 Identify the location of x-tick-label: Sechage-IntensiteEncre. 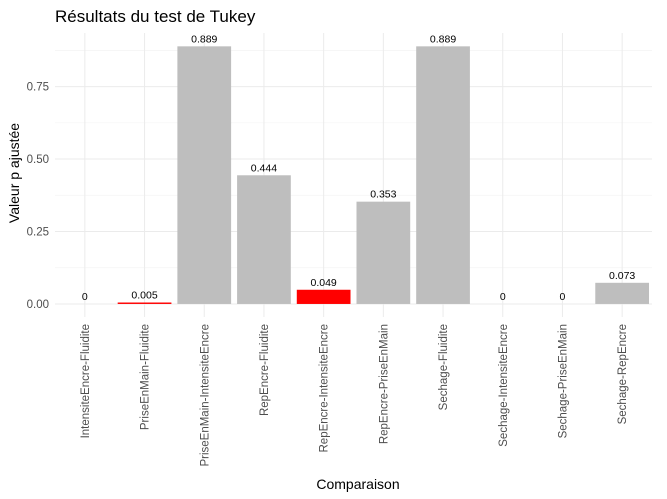
(504, 385).